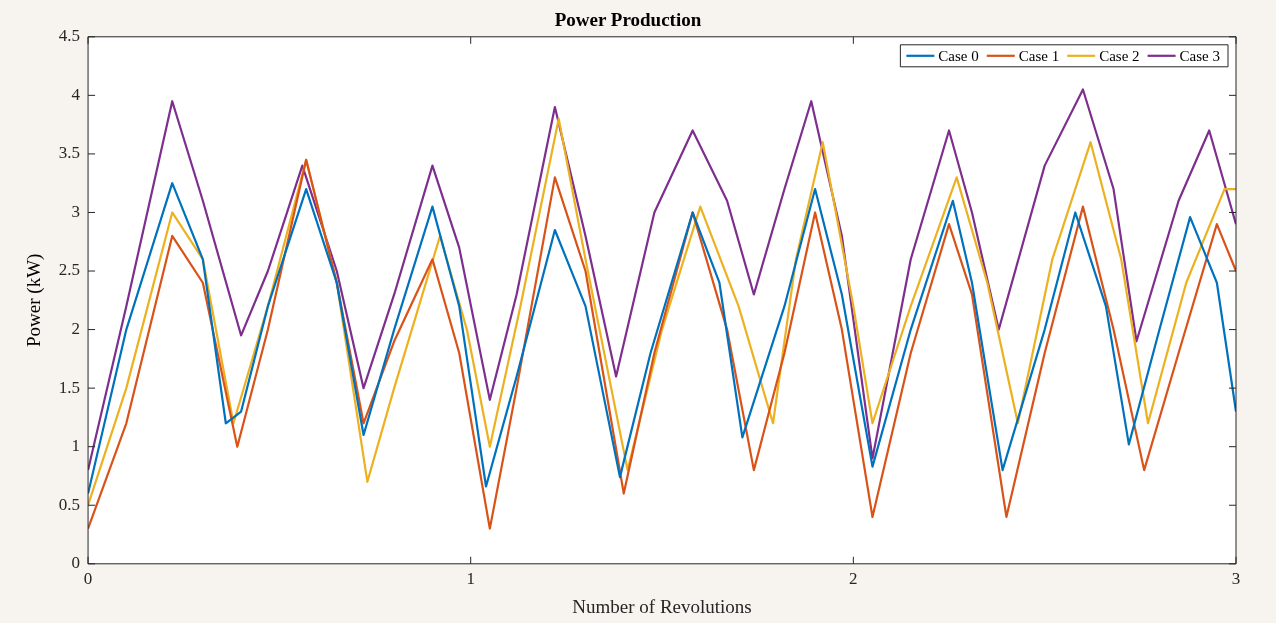  What do you see at coordinates (958, 55) in the screenshot?
I see `legend-label: Case 0` at bounding box center [958, 55].